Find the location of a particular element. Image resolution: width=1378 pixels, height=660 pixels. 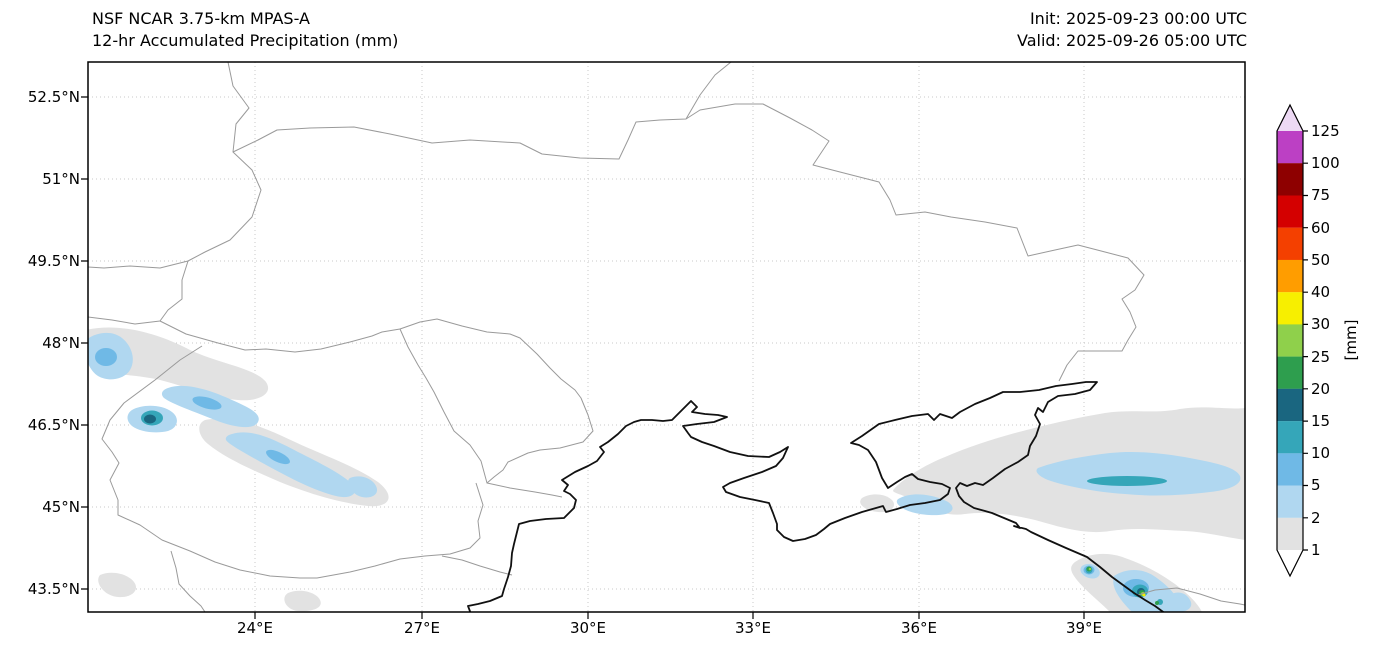

colorbar-tick-label: 5 is located at coordinates (1316, 485).